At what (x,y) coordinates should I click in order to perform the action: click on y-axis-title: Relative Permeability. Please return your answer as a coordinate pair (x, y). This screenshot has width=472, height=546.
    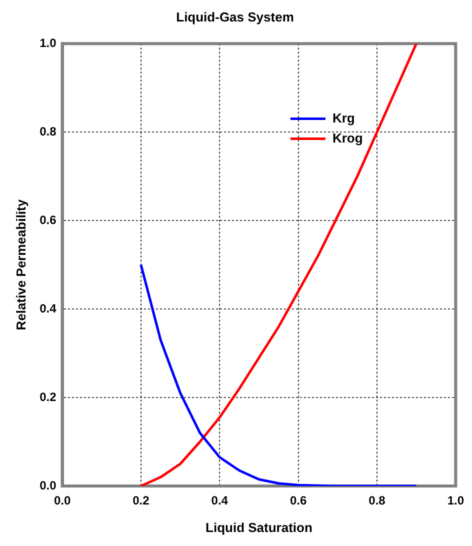
    Looking at the image, I should click on (20, 264).